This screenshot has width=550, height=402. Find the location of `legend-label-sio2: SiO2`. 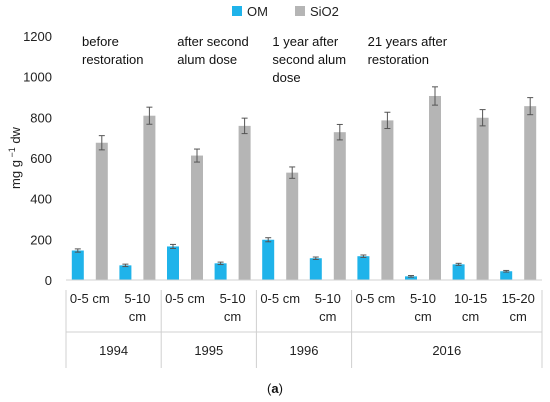

legend-label-sio2: SiO2 is located at coordinates (324, 11).